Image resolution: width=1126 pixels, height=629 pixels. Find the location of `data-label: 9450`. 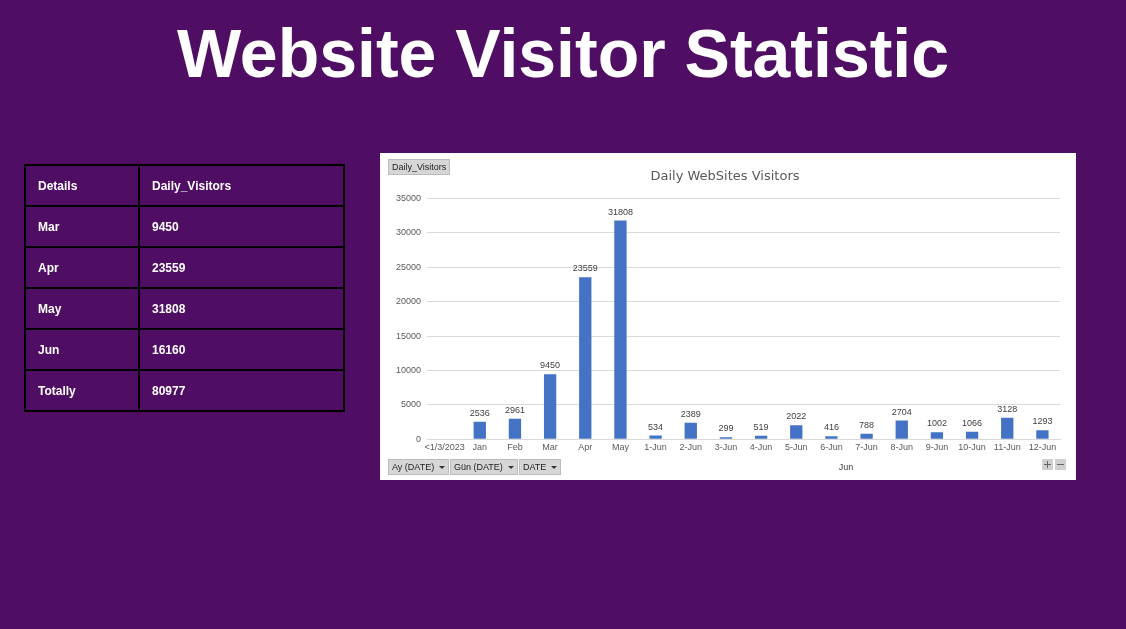

data-label: 9450 is located at coordinates (550, 365).